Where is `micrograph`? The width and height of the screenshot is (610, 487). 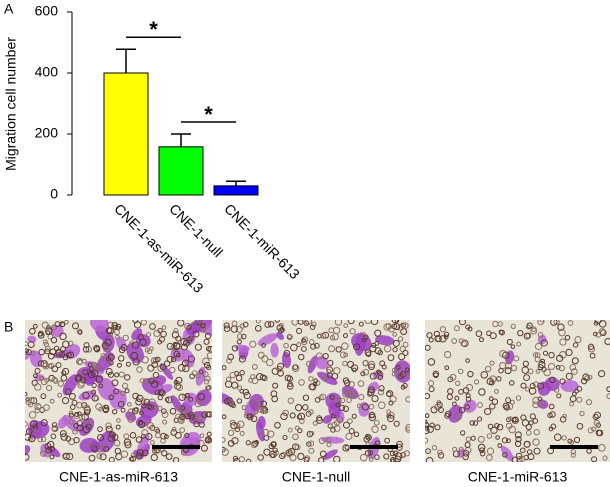
micrograph is located at coordinates (118, 391).